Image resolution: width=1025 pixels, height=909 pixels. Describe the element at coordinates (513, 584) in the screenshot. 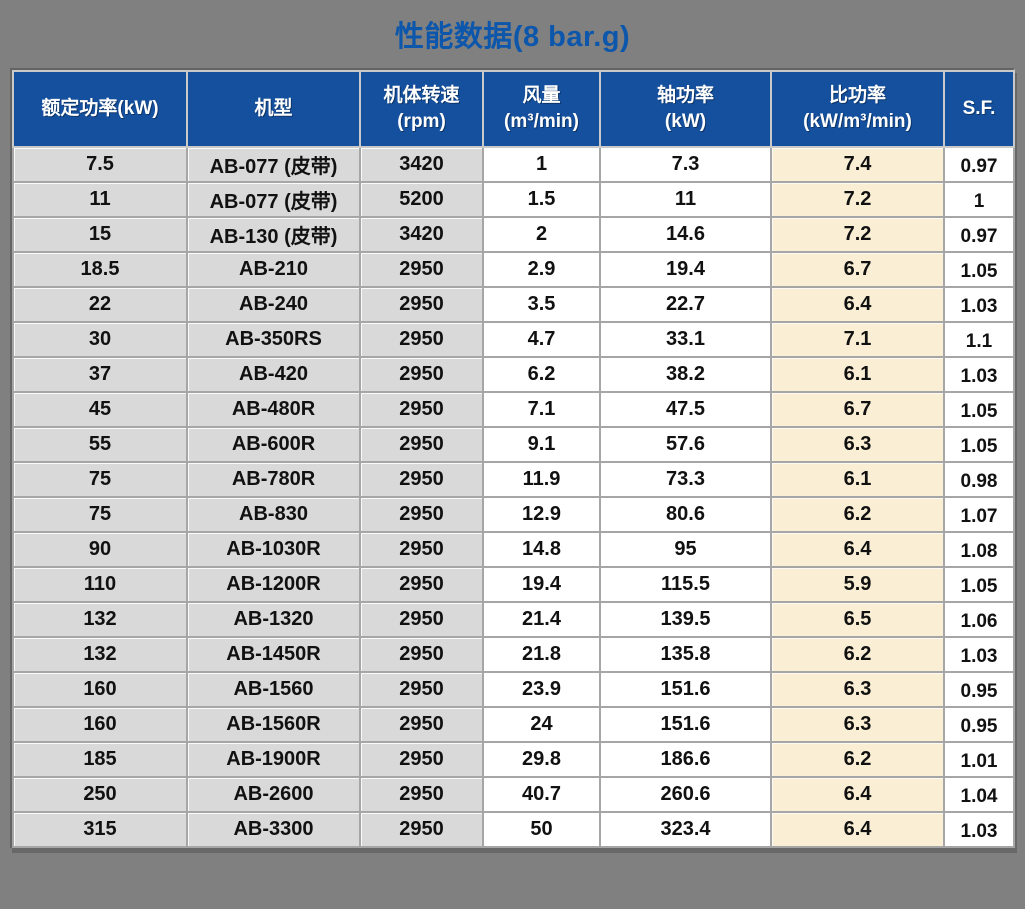

I see `table-row: 110 AB-1200R 2950 19.4 115.5 5.9 1.05` at that location.